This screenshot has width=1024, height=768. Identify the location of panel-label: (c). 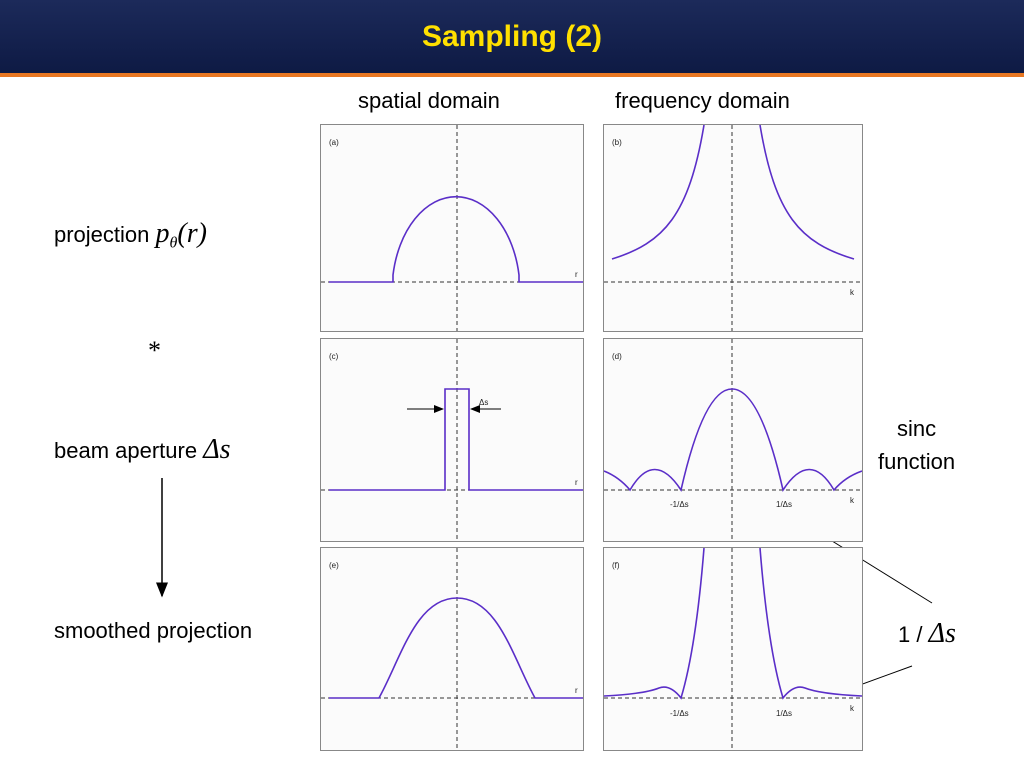
(334, 356).